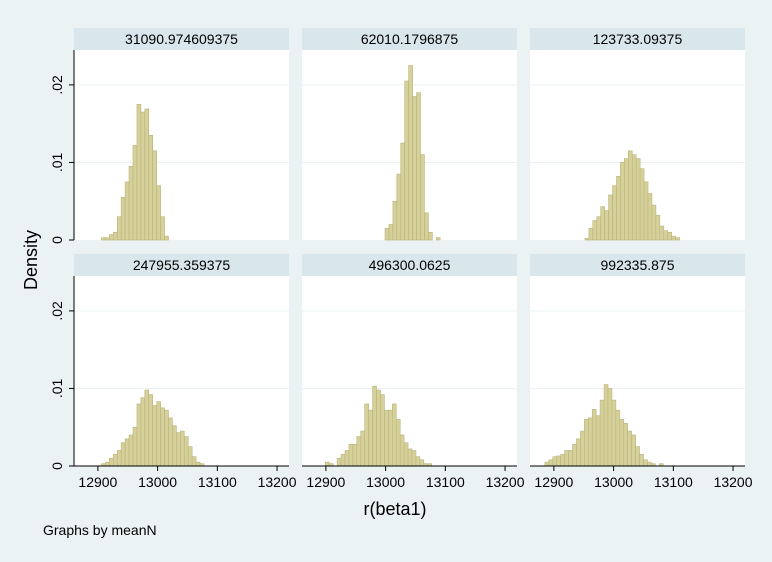 The image size is (772, 562). I want to click on panel-title: 31090.974609375, so click(181, 39).